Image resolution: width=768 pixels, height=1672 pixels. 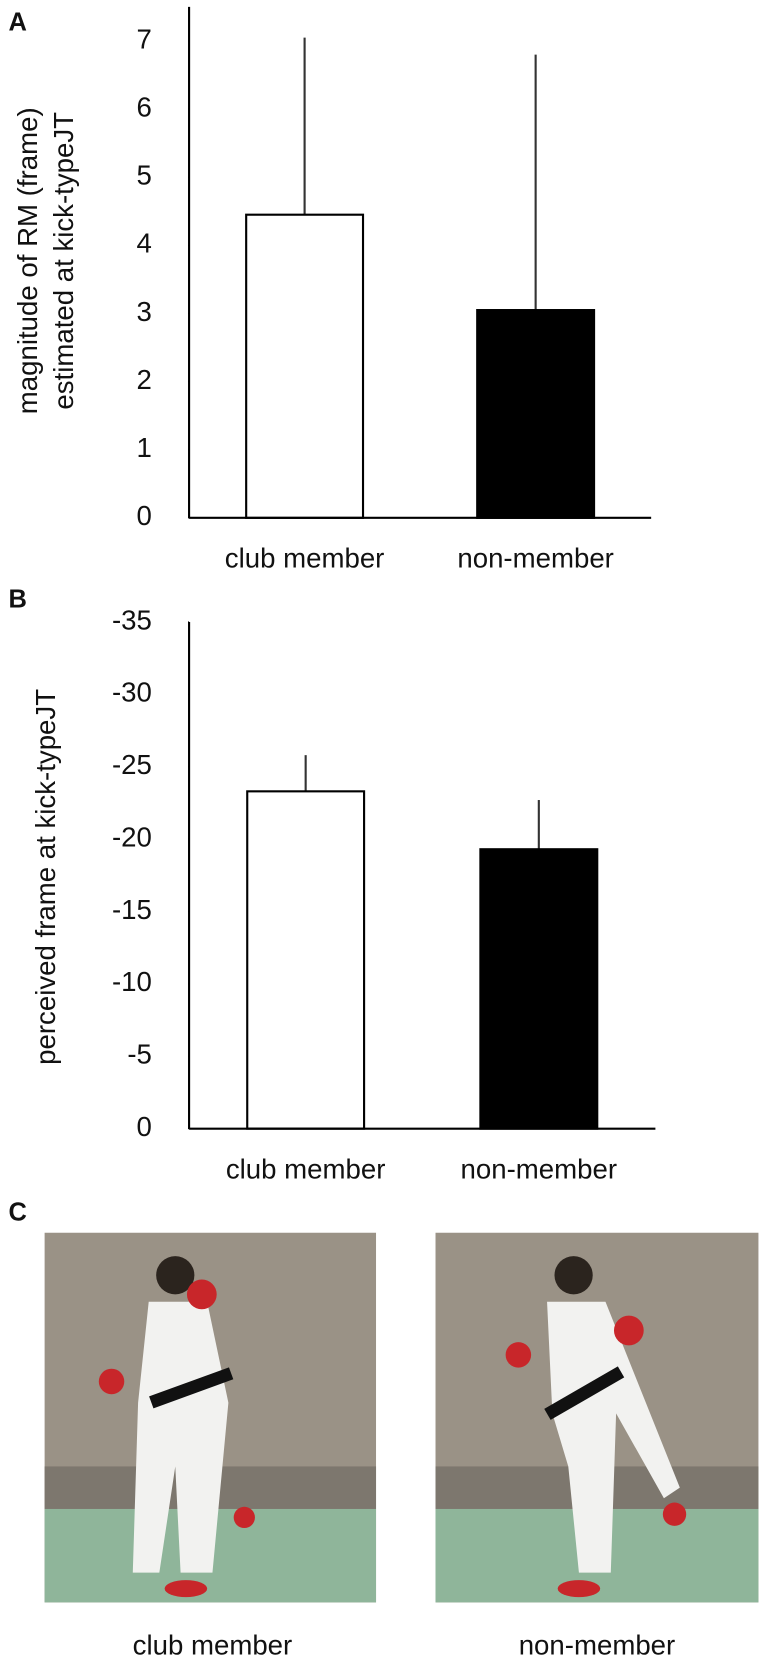 I want to click on y-tick-label: 2, so click(x=144, y=379).